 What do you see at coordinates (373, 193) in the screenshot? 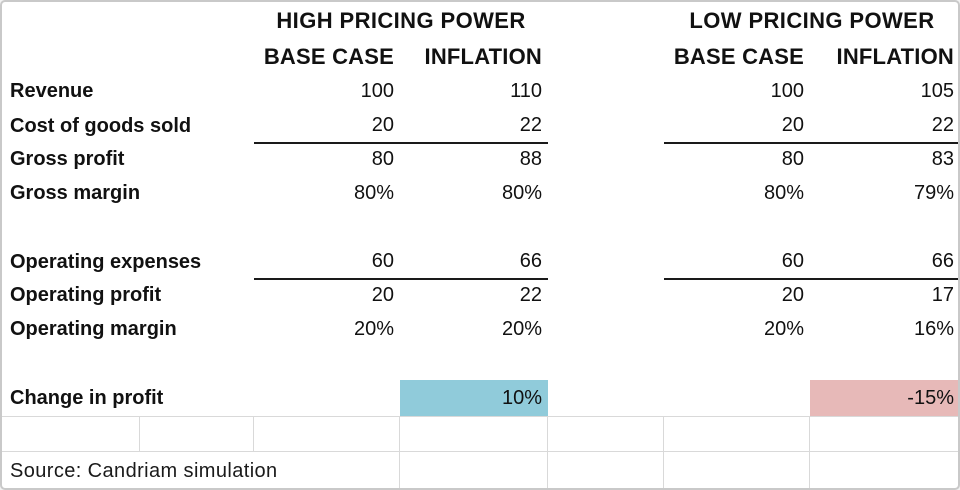
I see `gross-margin-high-base-value: 80%` at bounding box center [373, 193].